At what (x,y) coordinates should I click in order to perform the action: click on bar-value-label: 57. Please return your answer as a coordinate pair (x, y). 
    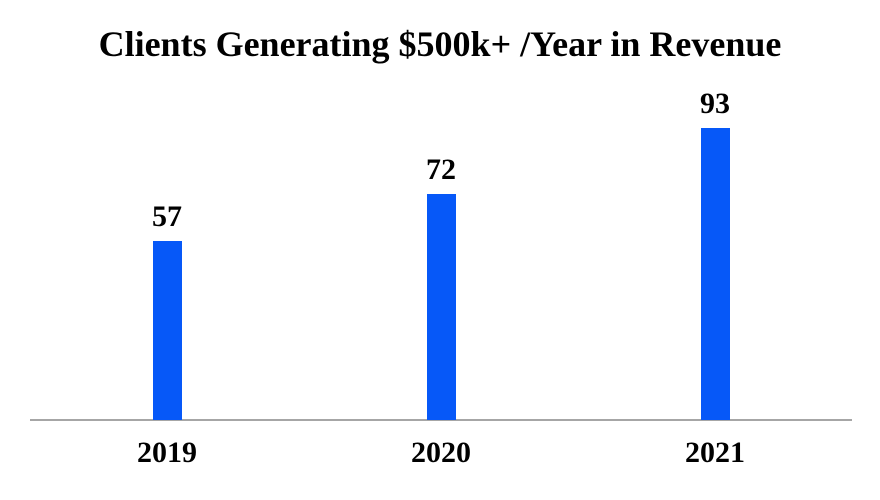
    Looking at the image, I should click on (167, 216).